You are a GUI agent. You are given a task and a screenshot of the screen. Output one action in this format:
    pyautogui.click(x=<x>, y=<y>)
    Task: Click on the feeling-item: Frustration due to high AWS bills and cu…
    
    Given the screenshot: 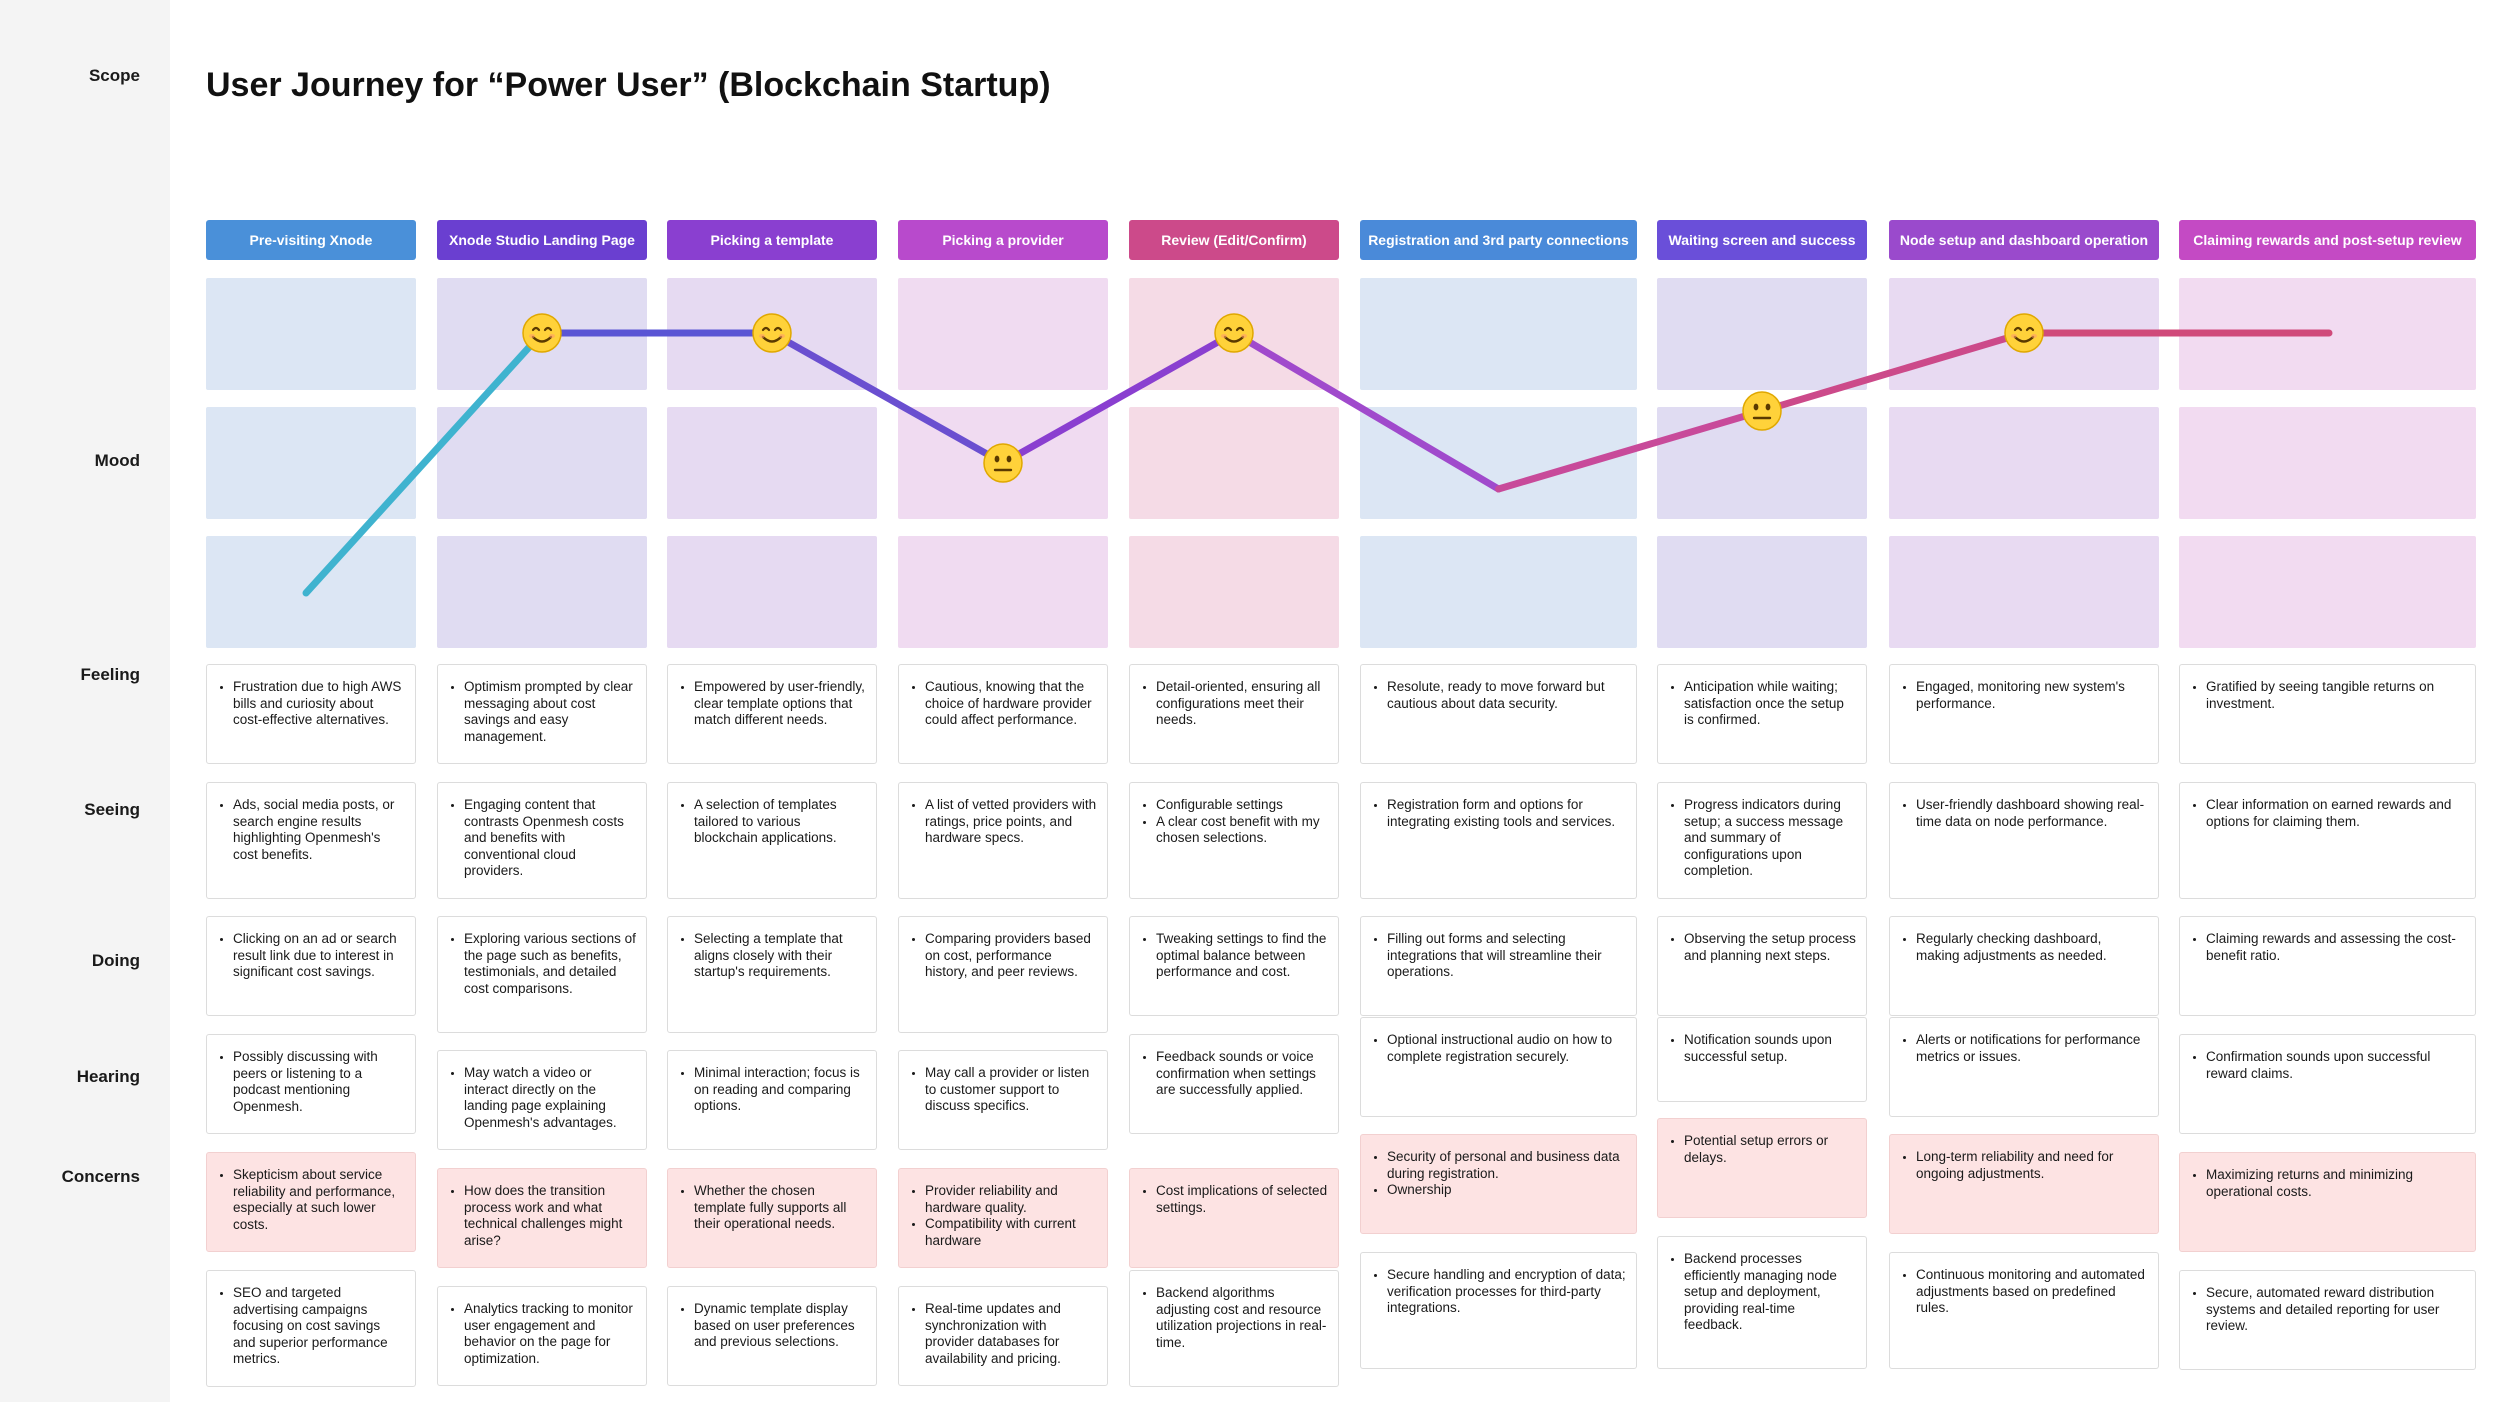 What is the action you would take?
    pyautogui.click(x=319, y=704)
    